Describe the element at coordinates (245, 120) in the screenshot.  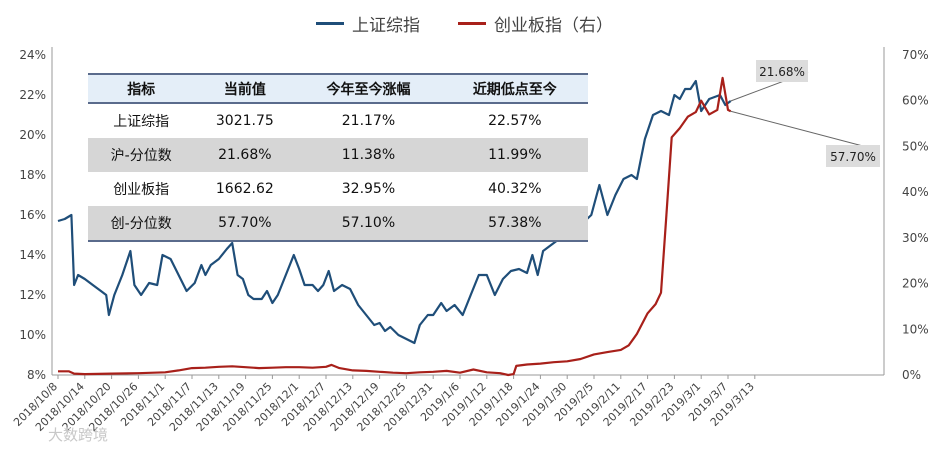
I see `table-cell: 3021.75` at that location.